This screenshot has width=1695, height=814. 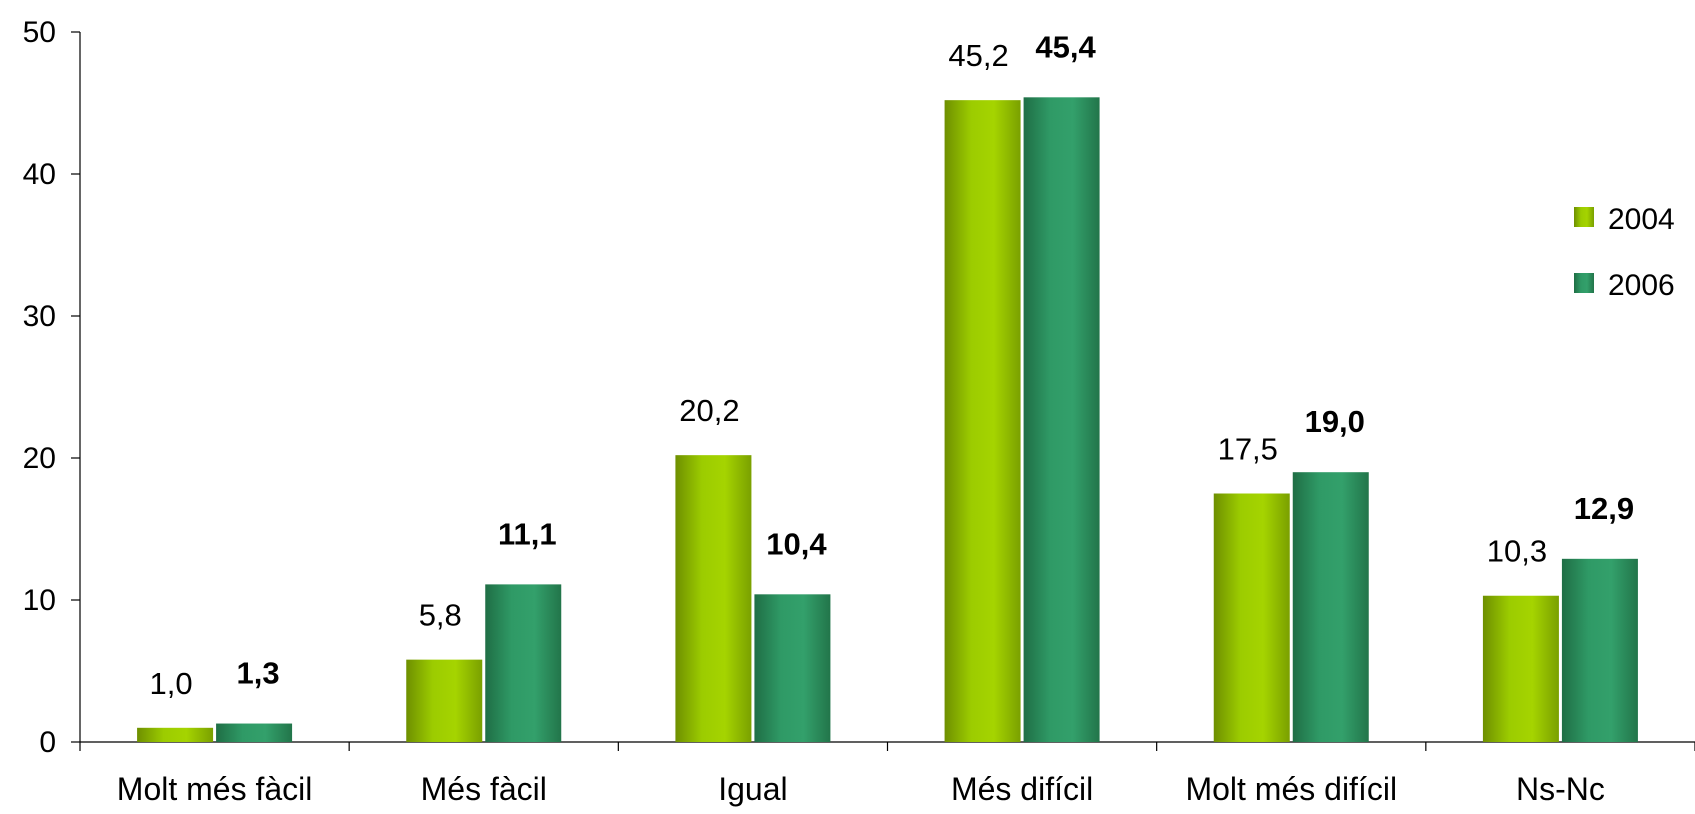 What do you see at coordinates (440, 615) in the screenshot?
I see `data-label-2004: 5,8` at bounding box center [440, 615].